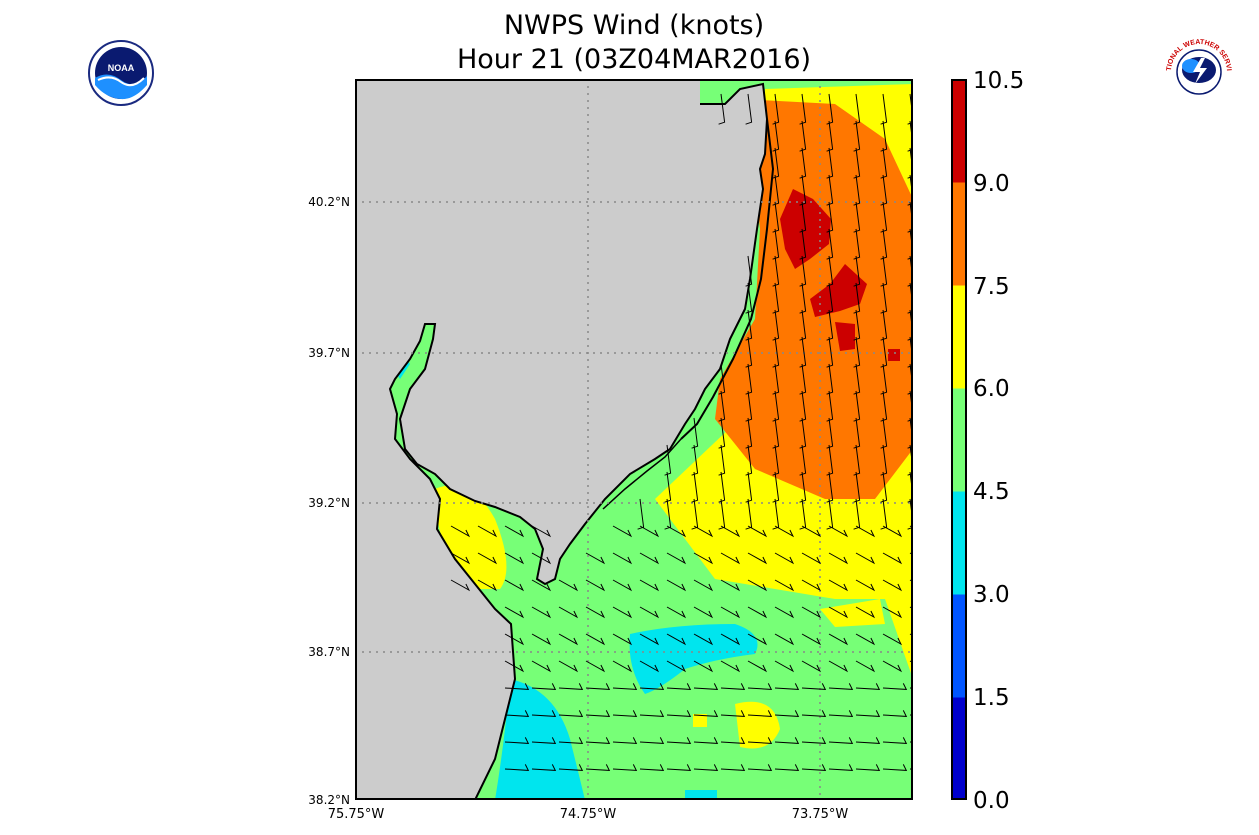 The image size is (1259, 835). I want to click on colorbar-tick-label: 1.5, so click(991, 698).